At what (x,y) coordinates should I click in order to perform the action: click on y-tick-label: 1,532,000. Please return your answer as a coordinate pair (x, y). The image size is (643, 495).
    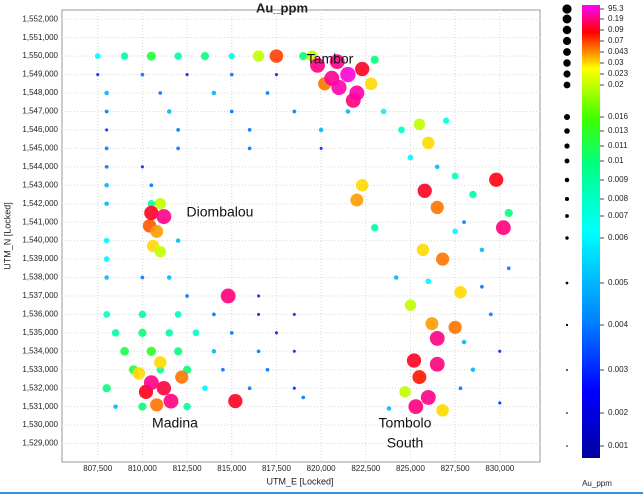
    Looking at the image, I should click on (40, 387).